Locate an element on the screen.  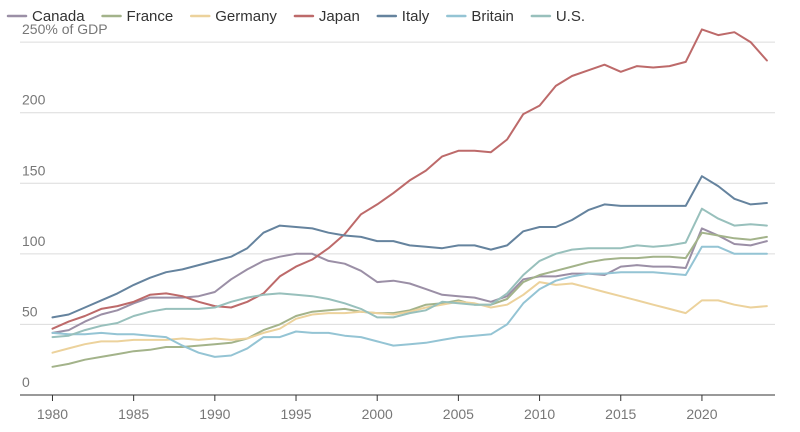
x-axis: 1980 1985 1990 1995 2000 2005 2010 2015 2020 is located at coordinates (377, 408).